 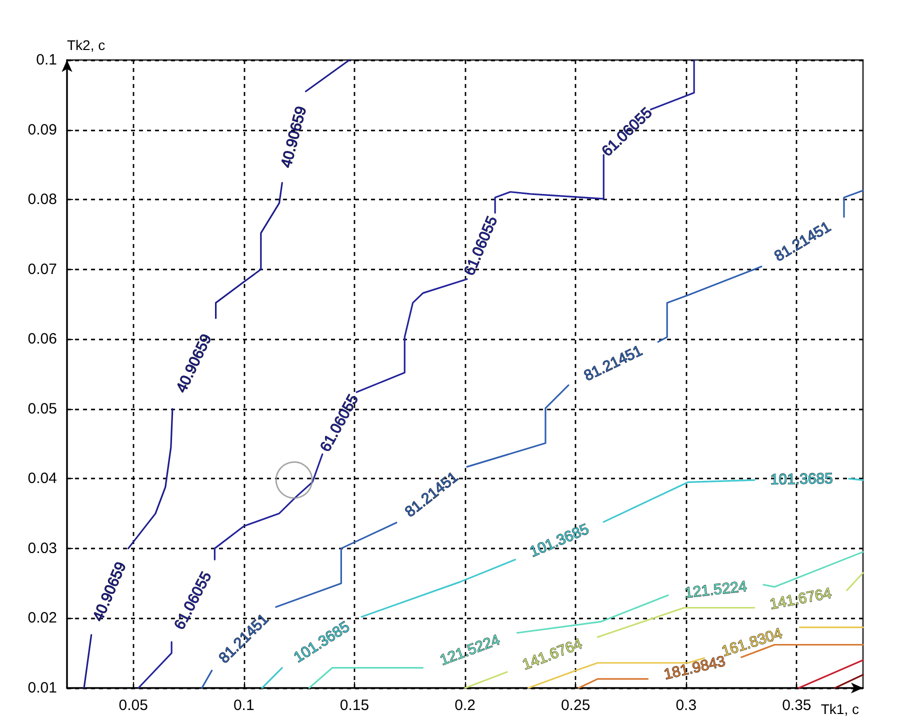 I want to click on y-tick-label: 0.06, so click(x=42, y=339).